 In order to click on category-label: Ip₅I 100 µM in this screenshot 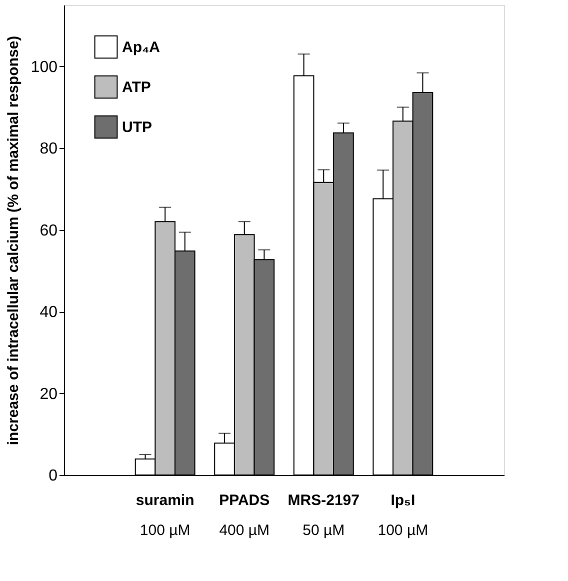, I will do `click(403, 515)`.